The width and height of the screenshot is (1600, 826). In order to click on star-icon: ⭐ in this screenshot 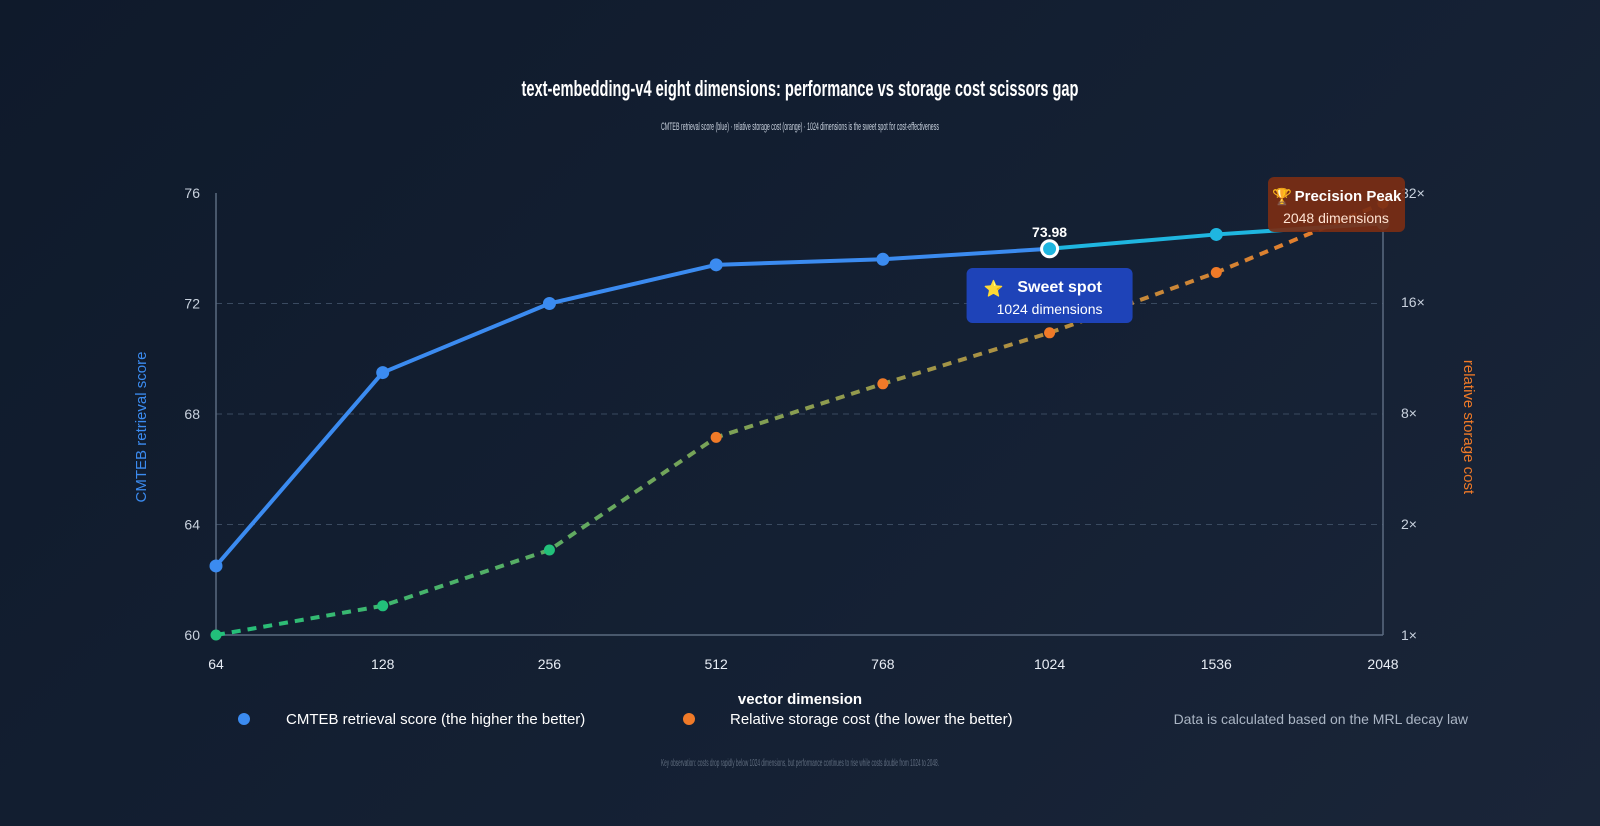, I will do `click(994, 288)`.